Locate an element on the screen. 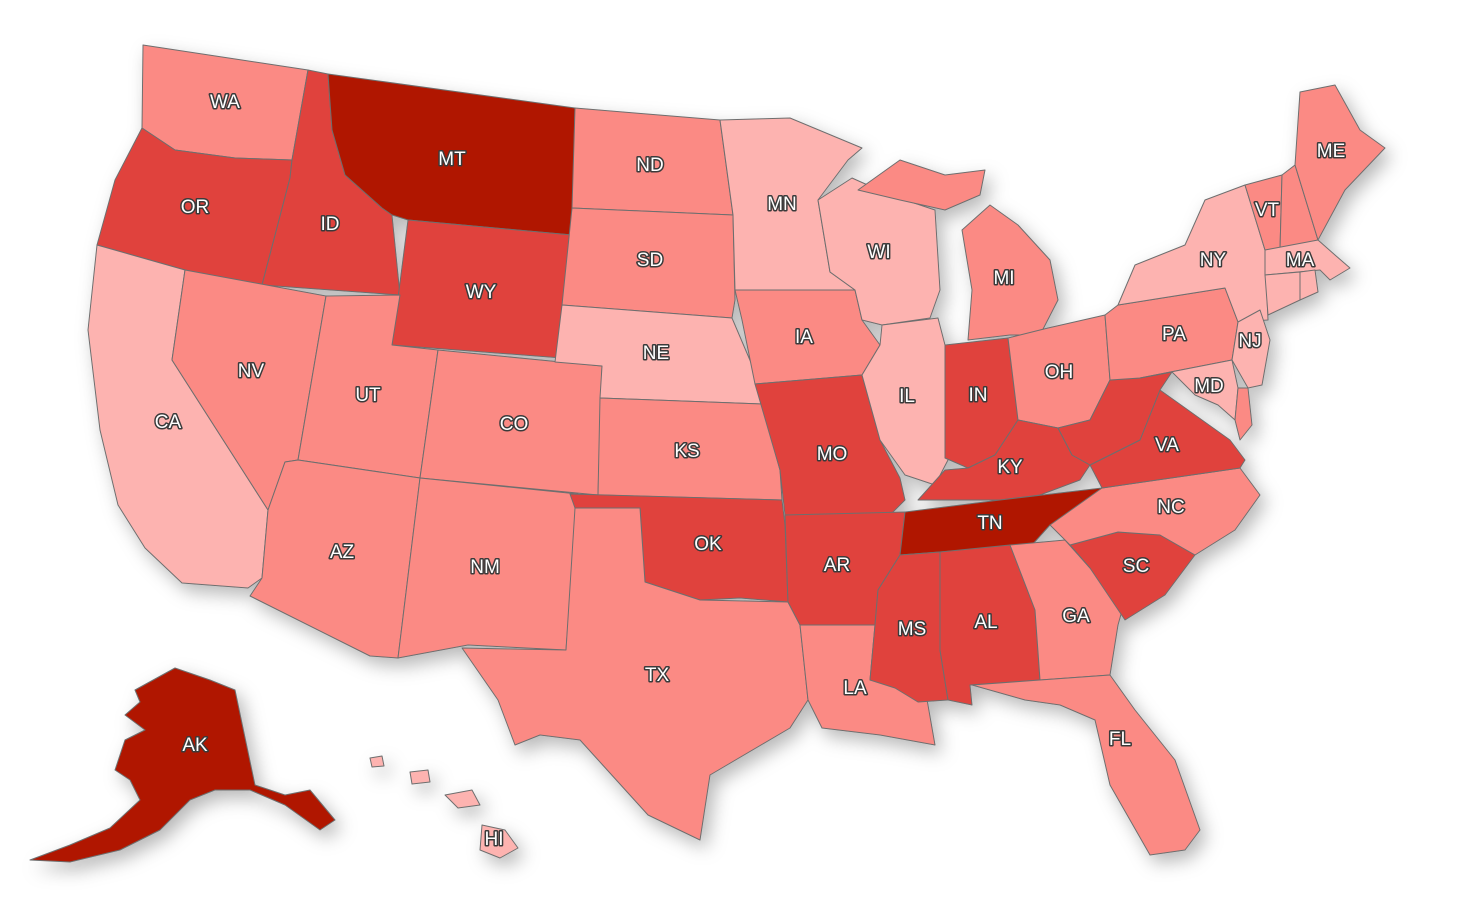  state-co is located at coordinates (511, 422).